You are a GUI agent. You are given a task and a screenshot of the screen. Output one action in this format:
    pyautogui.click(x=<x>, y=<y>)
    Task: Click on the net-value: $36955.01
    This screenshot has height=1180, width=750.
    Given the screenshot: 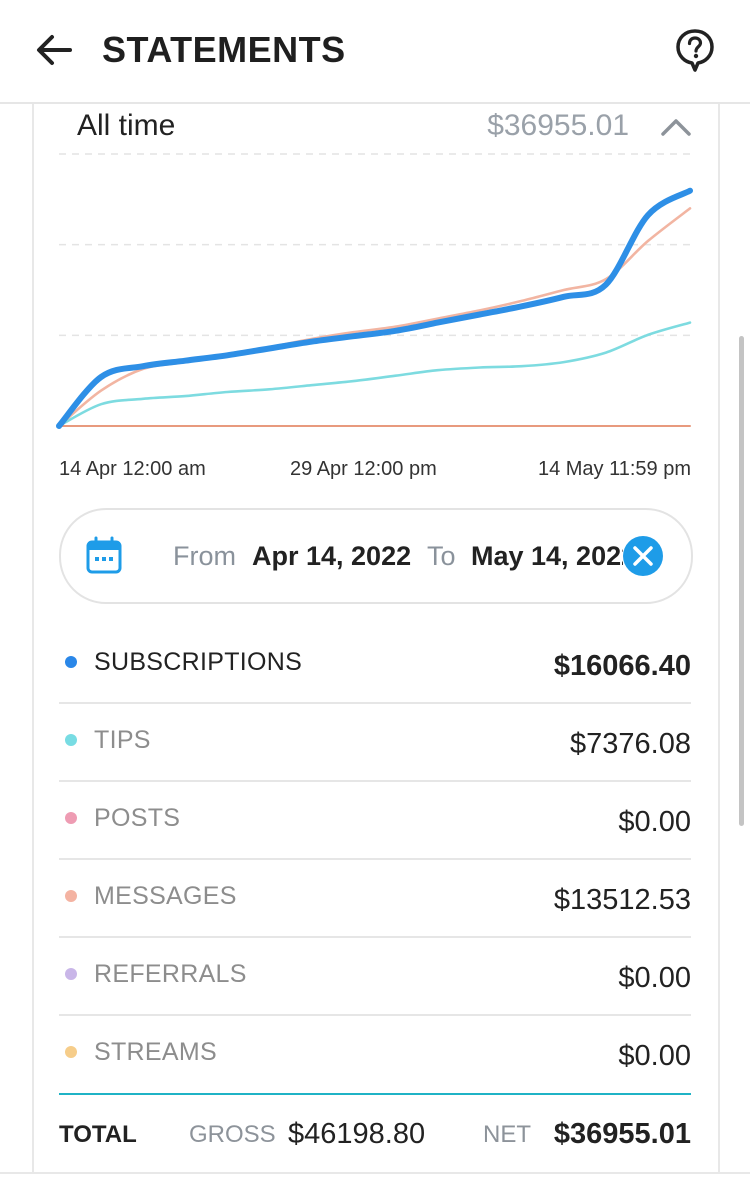 What is the action you would take?
    pyautogui.click(x=622, y=1134)
    